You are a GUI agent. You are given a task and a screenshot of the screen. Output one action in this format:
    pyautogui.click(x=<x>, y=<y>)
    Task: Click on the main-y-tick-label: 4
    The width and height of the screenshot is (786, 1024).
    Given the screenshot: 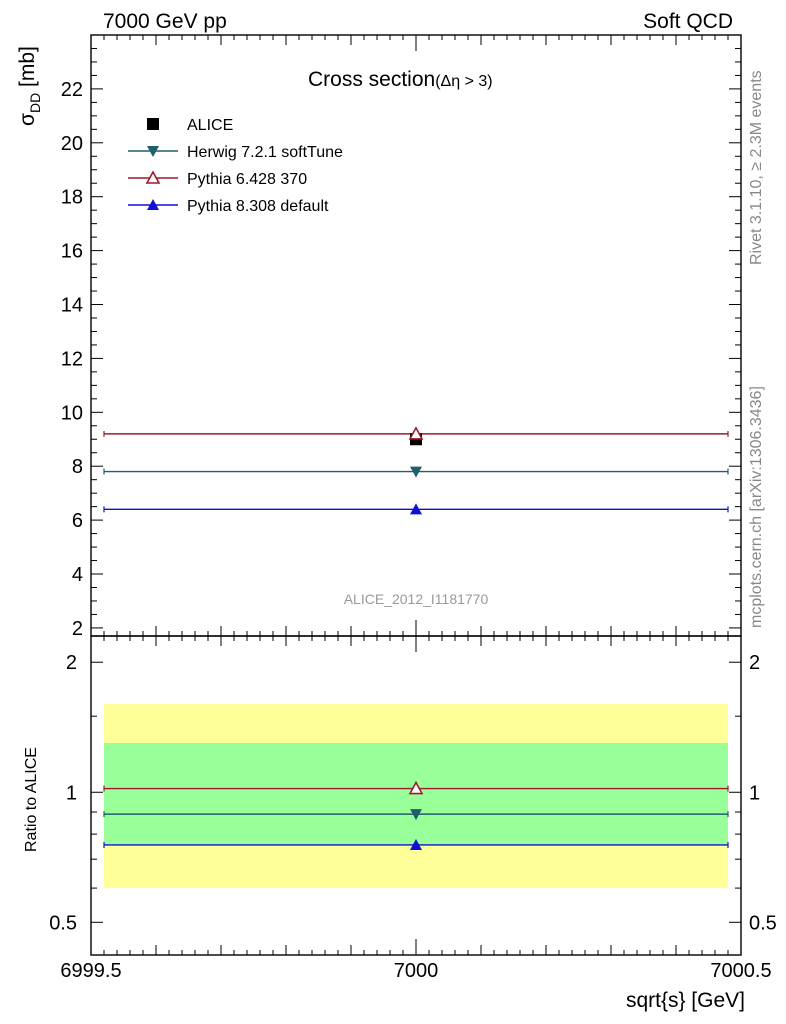 What is the action you would take?
    pyautogui.click(x=77, y=575)
    